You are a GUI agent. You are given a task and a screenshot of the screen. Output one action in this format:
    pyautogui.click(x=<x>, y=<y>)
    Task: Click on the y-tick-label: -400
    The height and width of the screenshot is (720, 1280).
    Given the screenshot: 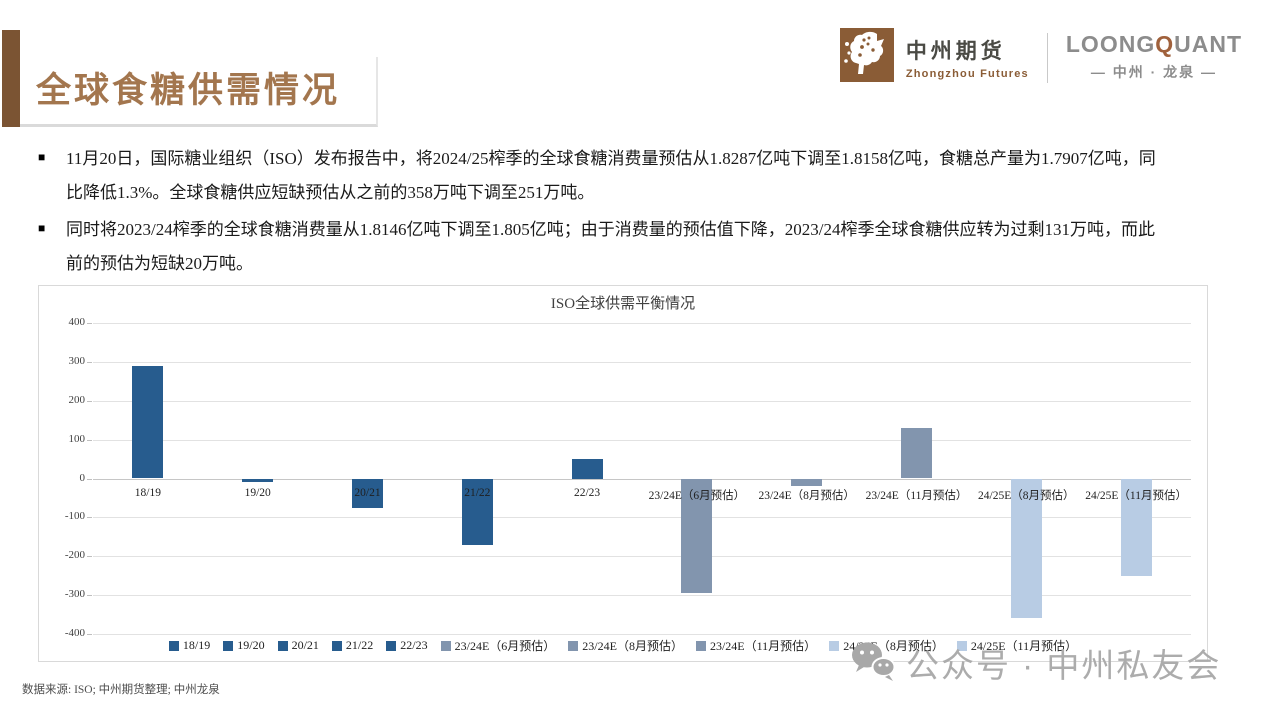 What is the action you would take?
    pyautogui.click(x=74, y=633)
    